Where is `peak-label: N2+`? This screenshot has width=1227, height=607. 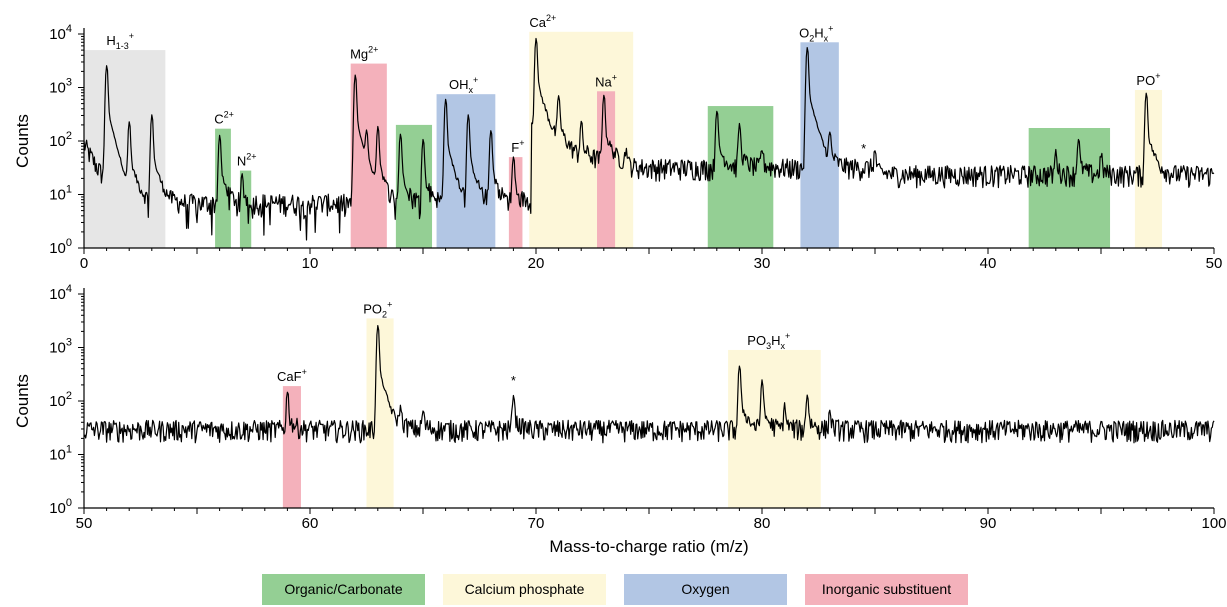 peak-label: N2+ is located at coordinates (247, 160).